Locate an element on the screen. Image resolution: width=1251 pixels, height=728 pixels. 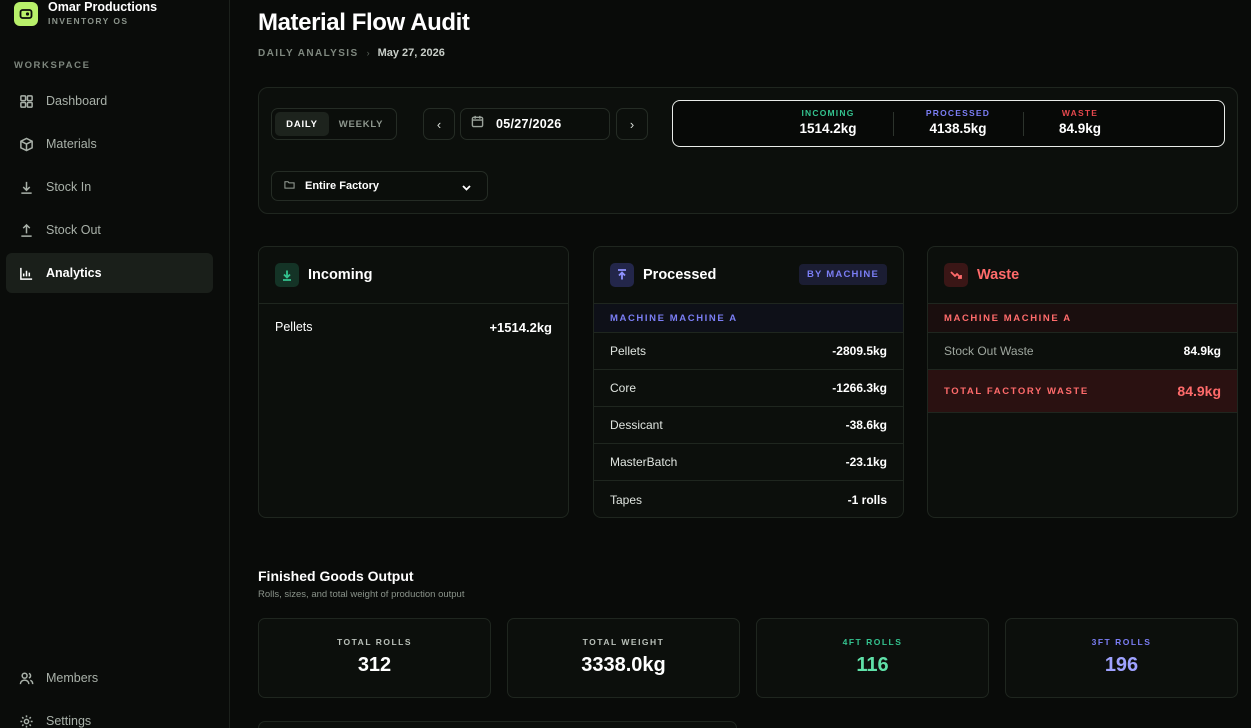
sidebar-item-stock-in: Stock In is located at coordinates (109, 187).